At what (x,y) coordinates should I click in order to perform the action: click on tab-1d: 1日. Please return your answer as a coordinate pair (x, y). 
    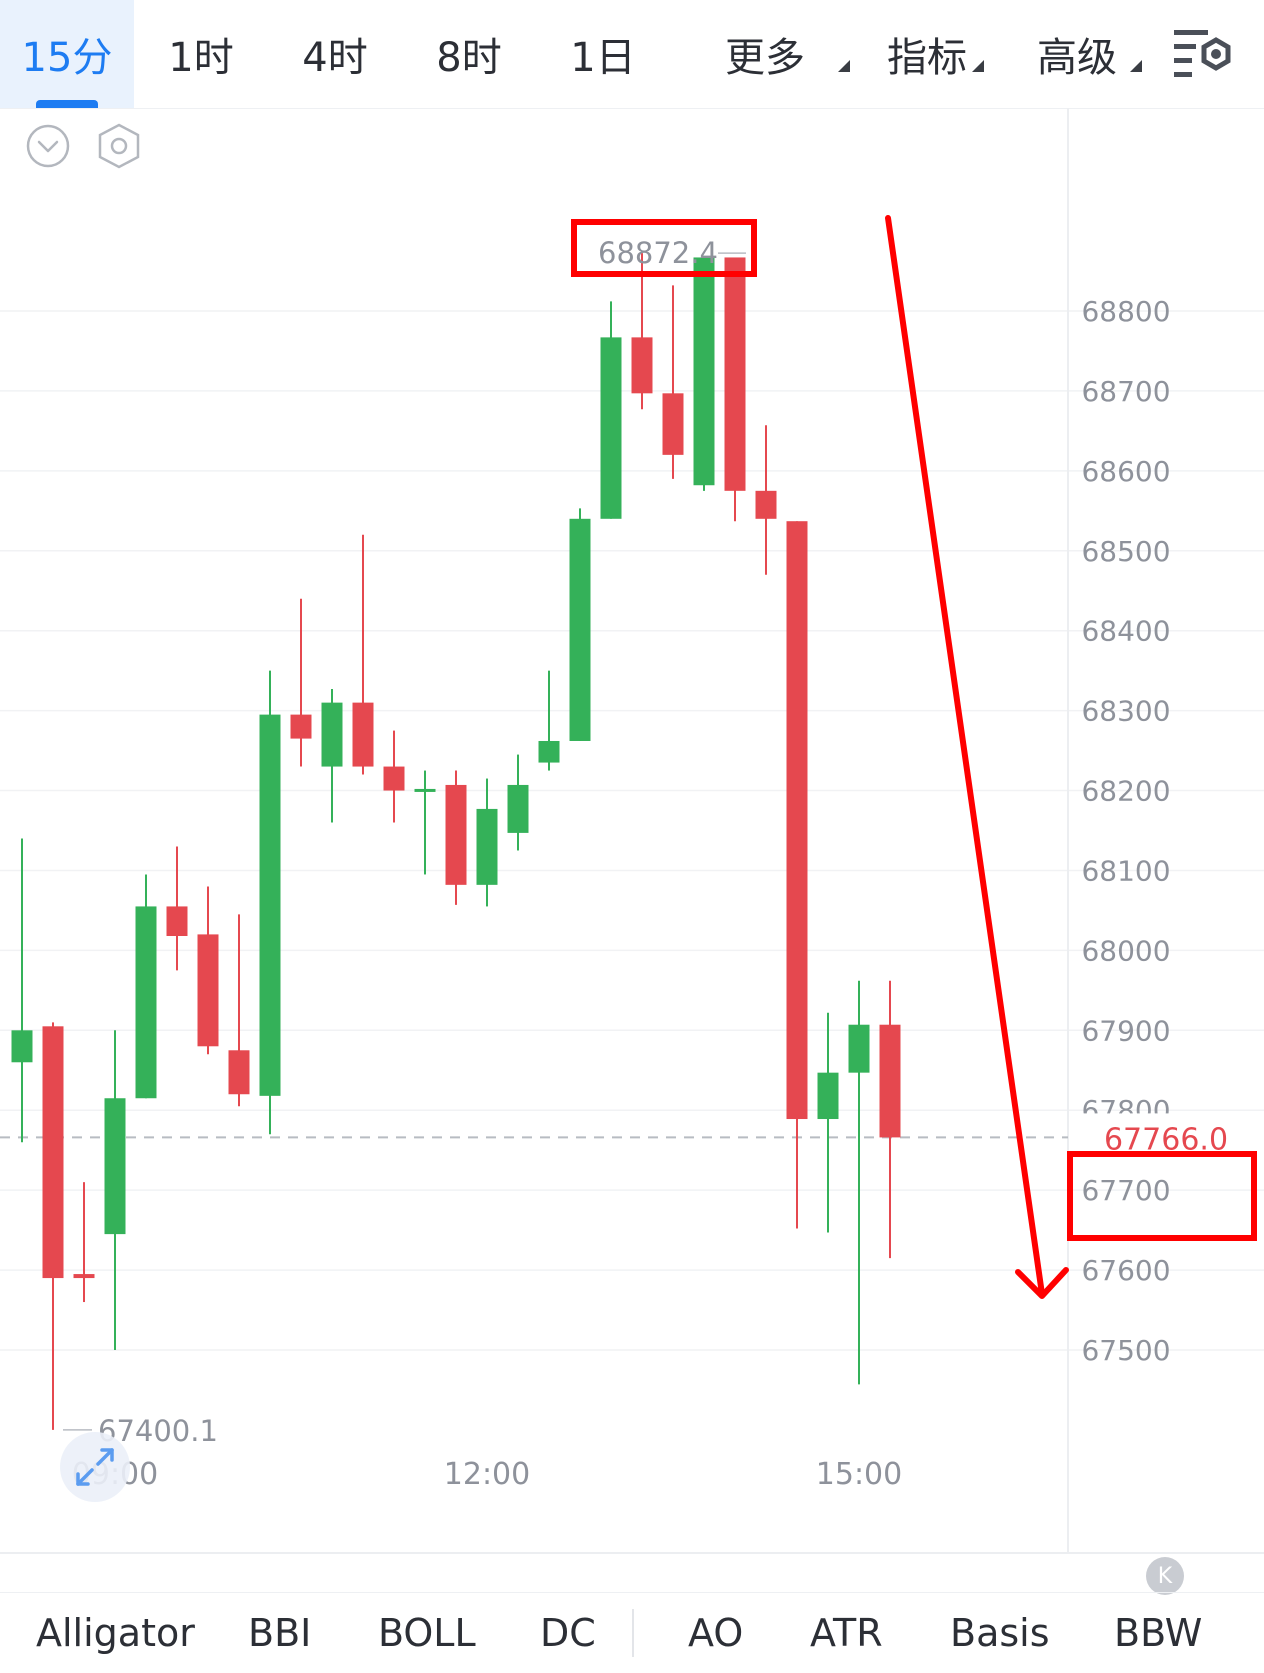
    Looking at the image, I should click on (603, 54).